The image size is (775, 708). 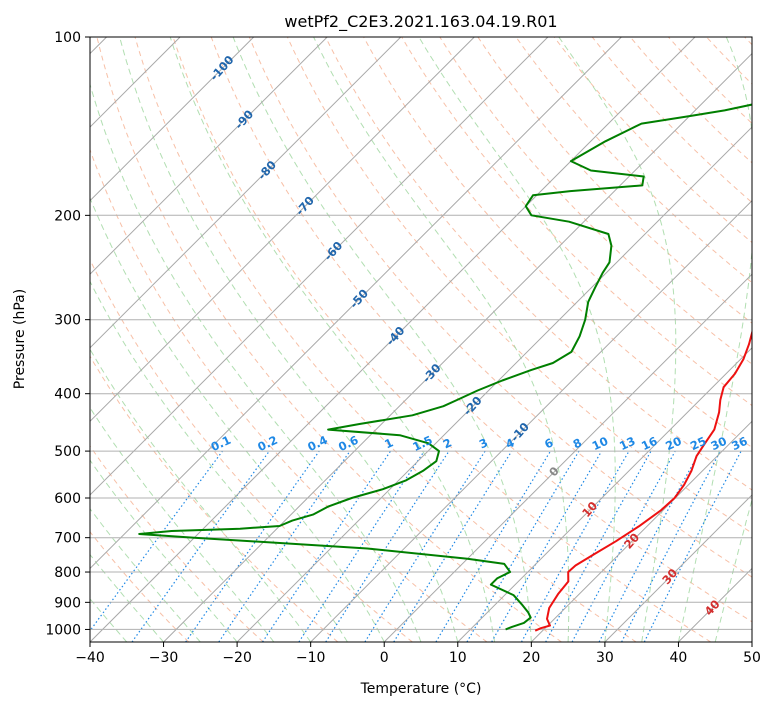 I want to click on x-axis-label: Temperature (°C), so click(x=421, y=689).